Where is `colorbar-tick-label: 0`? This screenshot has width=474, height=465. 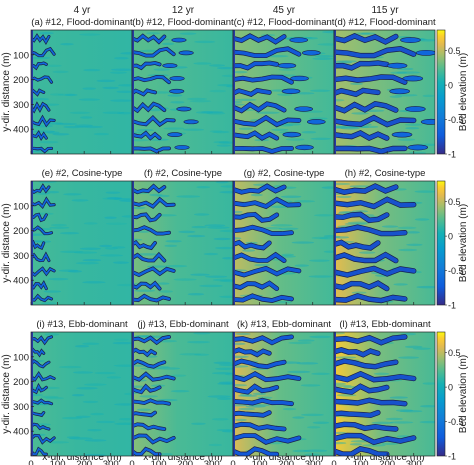 colorbar-tick-label: 0 is located at coordinates (450, 387).